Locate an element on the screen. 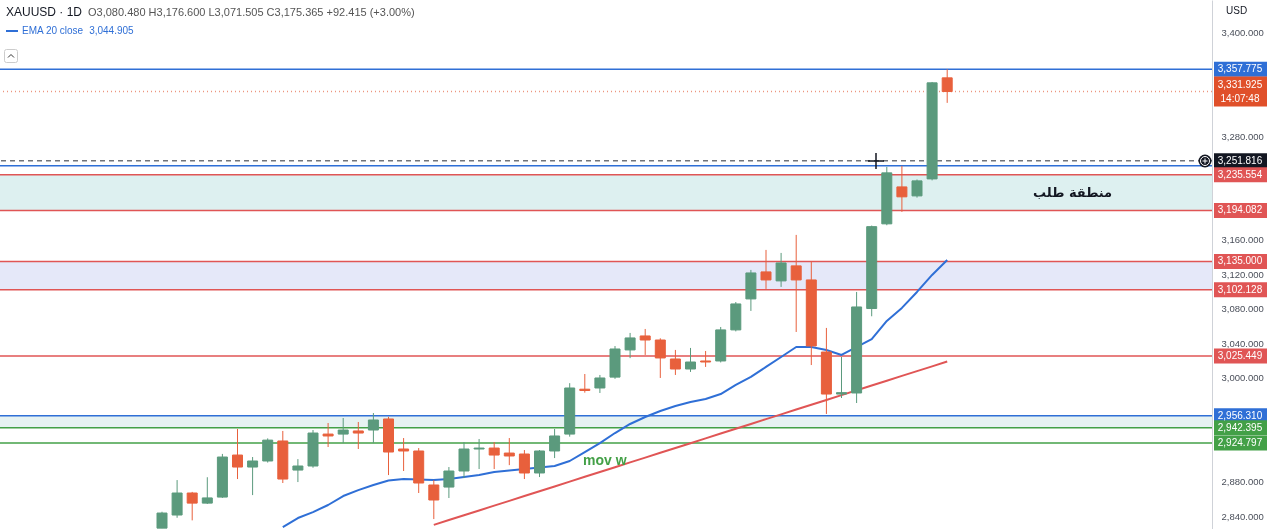 Image resolution: width=1268 pixels, height=529 pixels. ref-line-label: 3,102.128 is located at coordinates (1240, 289).